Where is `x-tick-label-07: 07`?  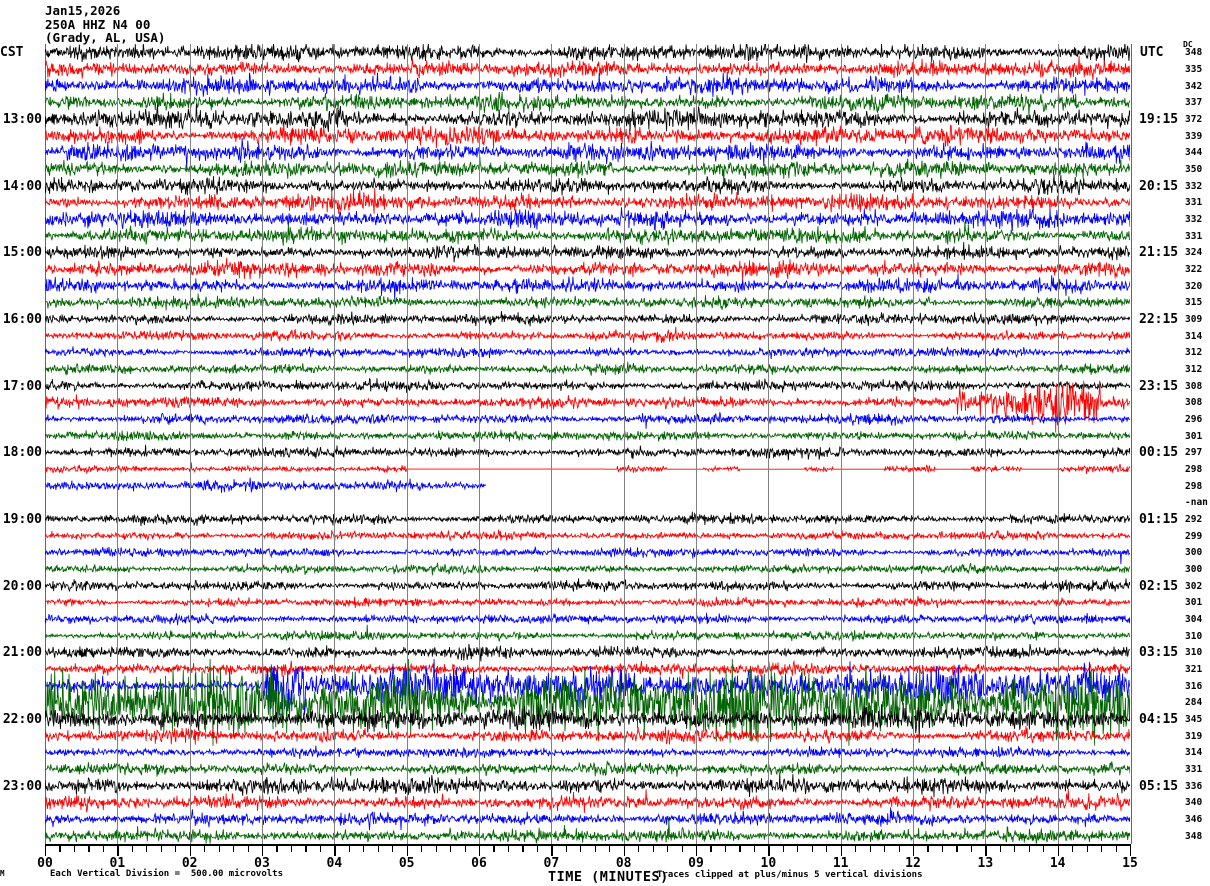
x-tick-label-07: 07 is located at coordinates (551, 863).